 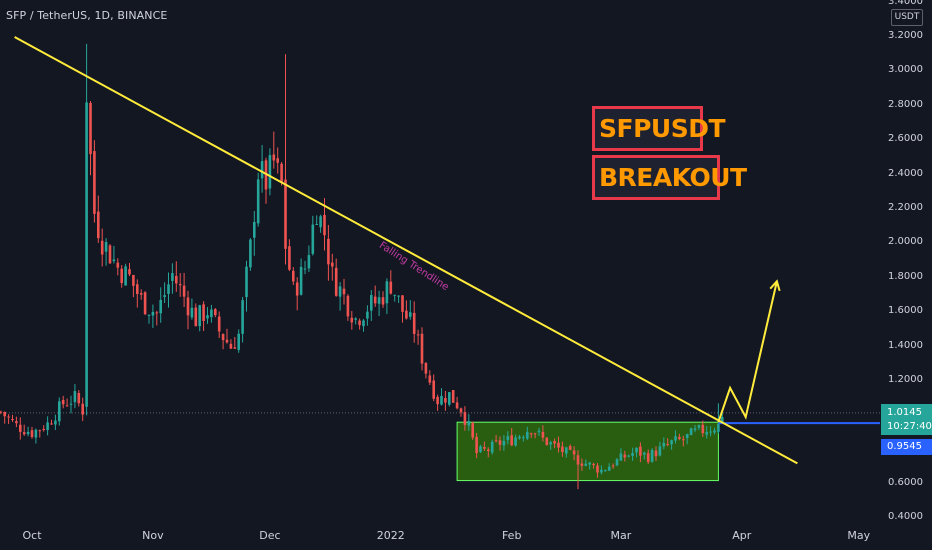 What do you see at coordinates (659, 128) in the screenshot?
I see `callout-symbol: SFPUSDT` at bounding box center [659, 128].